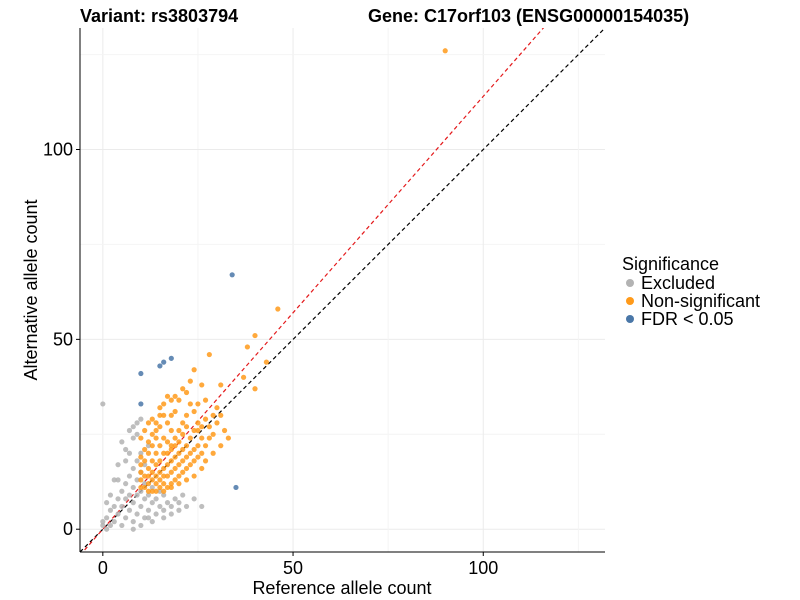 The image size is (800, 600). I want to click on legend-label: FDR < 0.05, so click(687, 319).